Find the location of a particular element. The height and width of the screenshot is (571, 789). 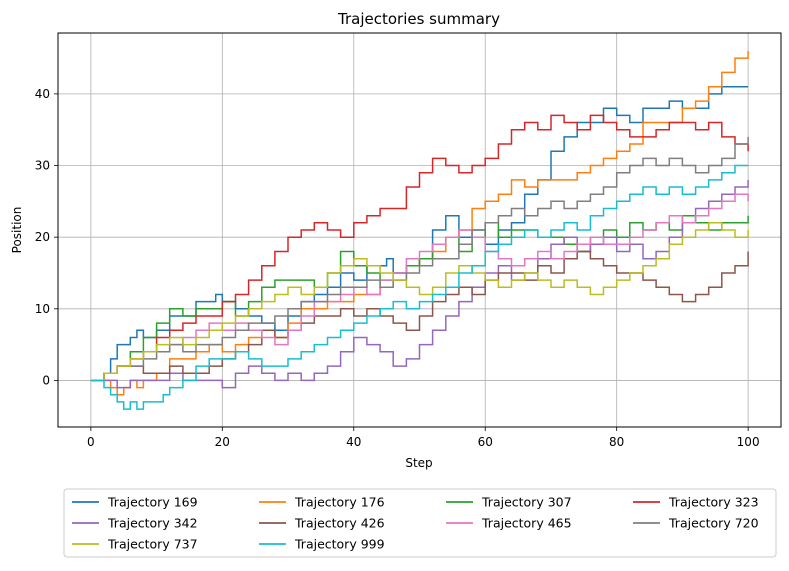

legend-entry: Trajectory 999 is located at coordinates (339, 544).